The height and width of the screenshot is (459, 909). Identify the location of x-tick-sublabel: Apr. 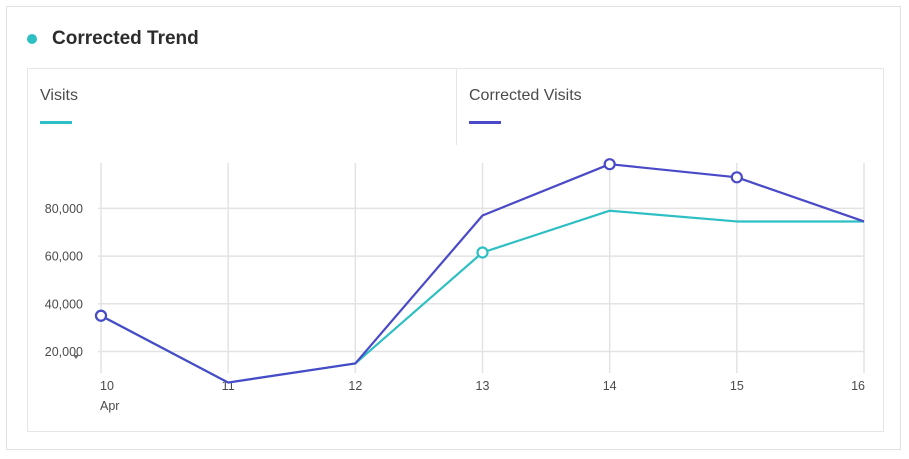
(109, 406).